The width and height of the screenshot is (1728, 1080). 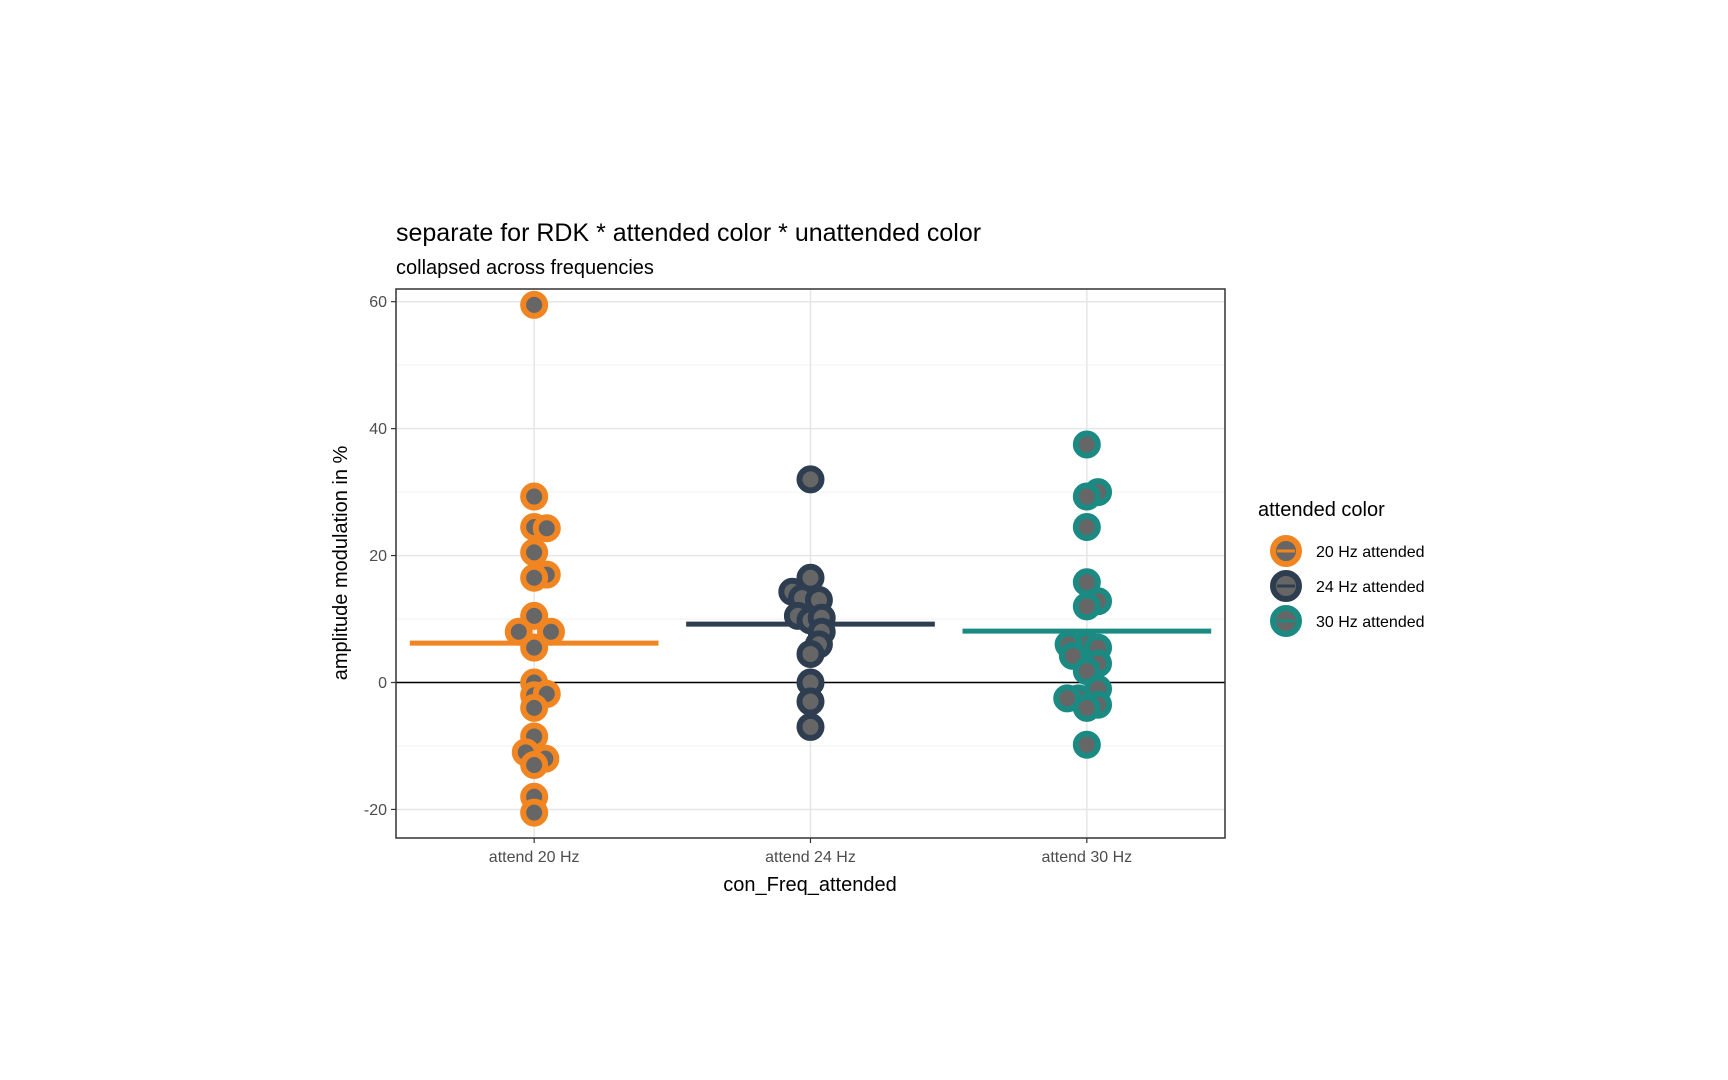 I want to click on legend-title: attended color, so click(x=1321, y=510).